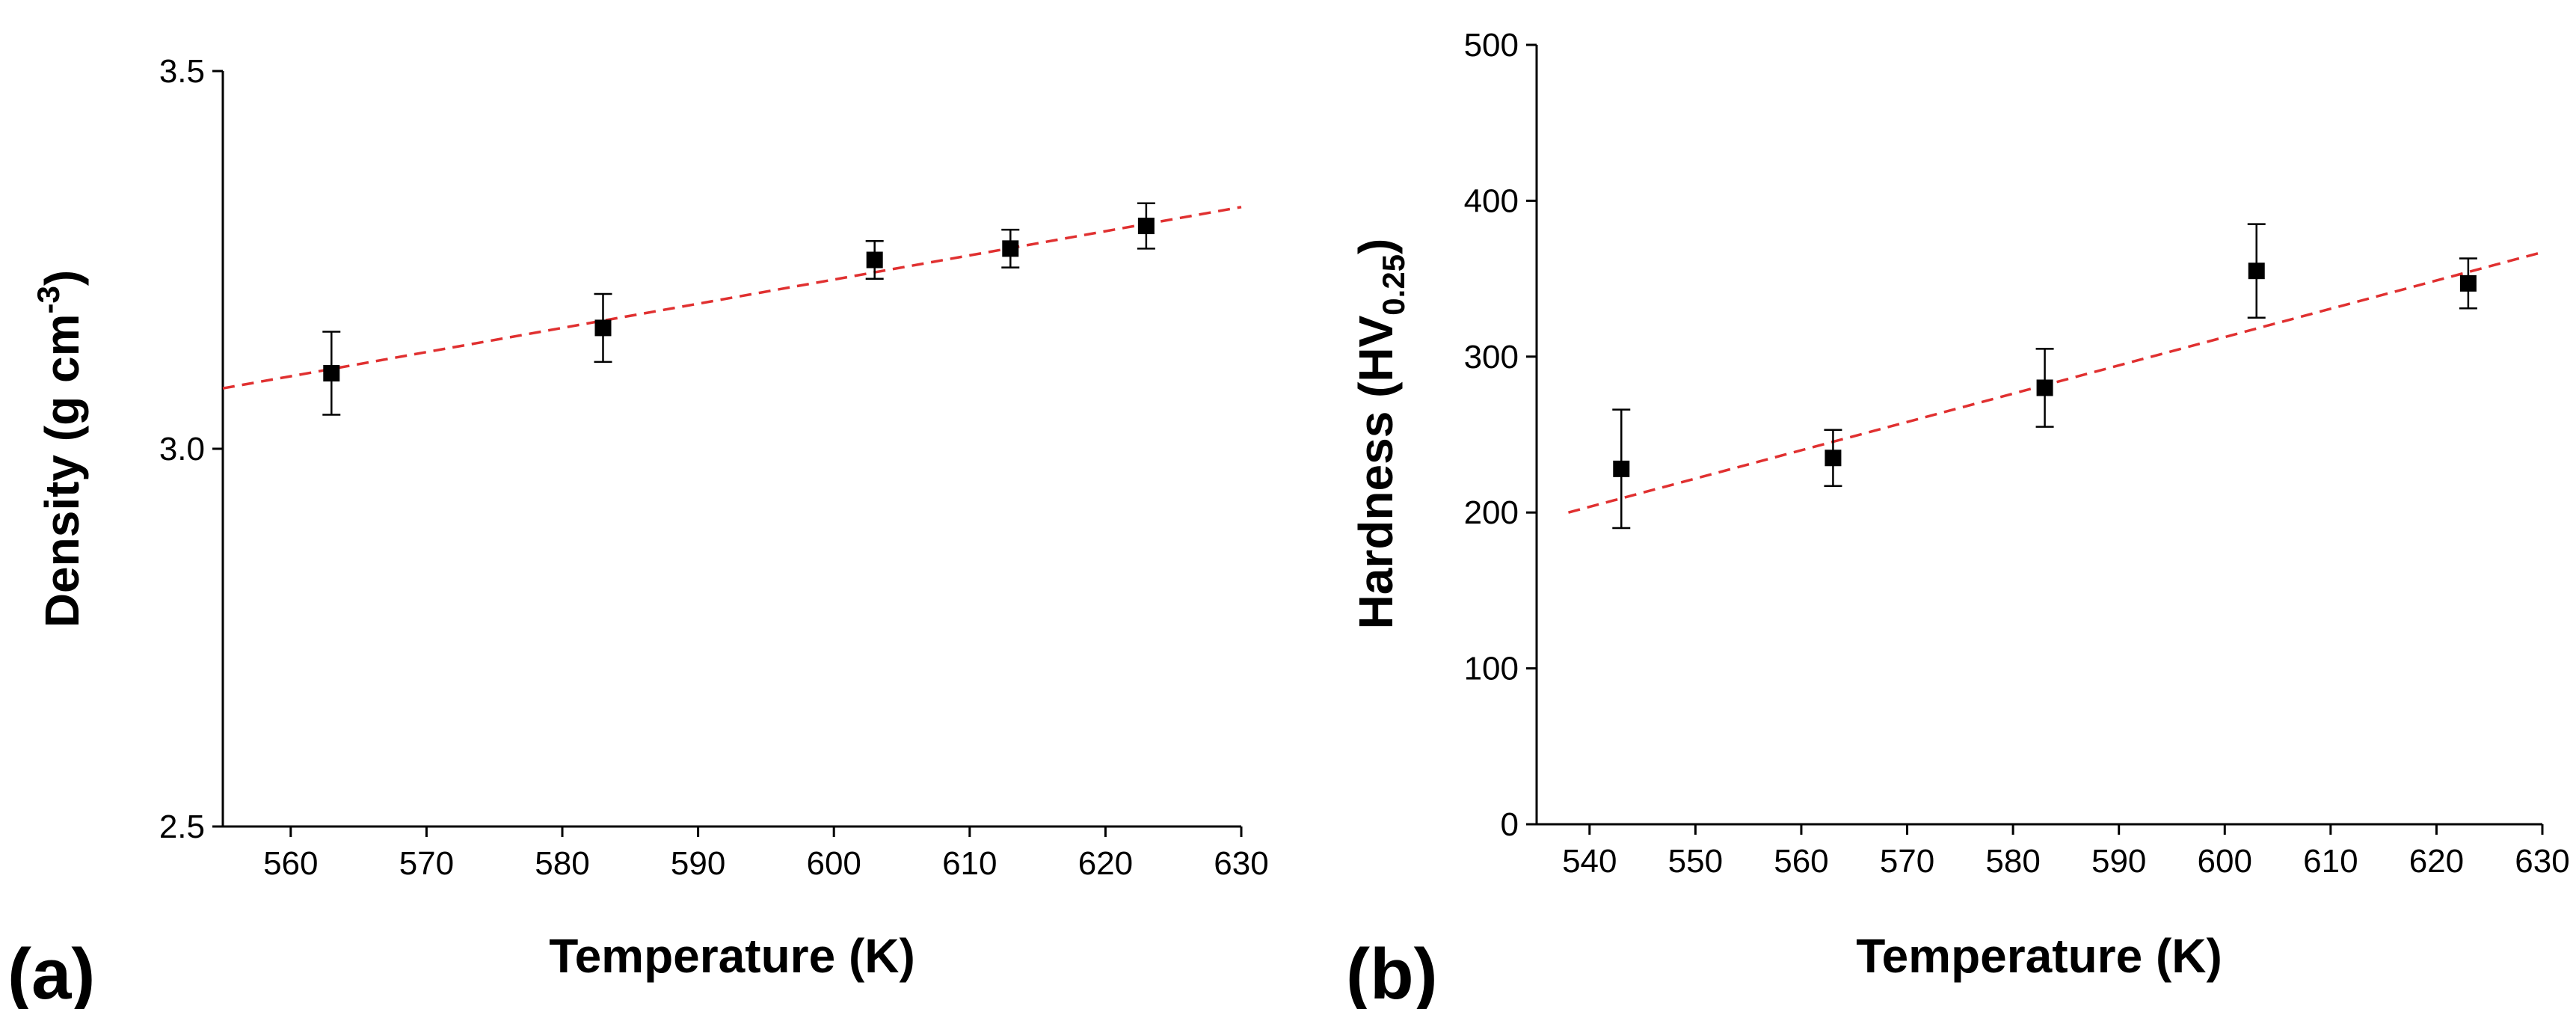 Image resolution: width=2576 pixels, height=1009 pixels. What do you see at coordinates (182, 827) in the screenshot?
I see `density-y-tick-label: 2.5` at bounding box center [182, 827].